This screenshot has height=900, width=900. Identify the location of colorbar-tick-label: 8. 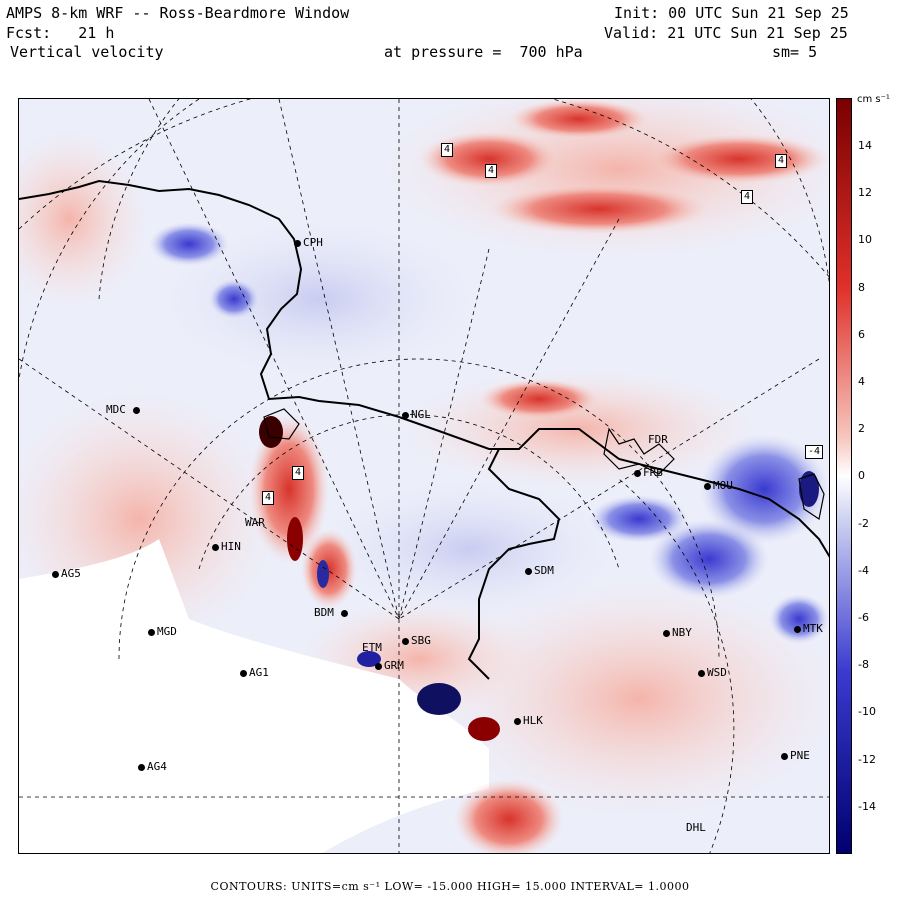
(861, 287).